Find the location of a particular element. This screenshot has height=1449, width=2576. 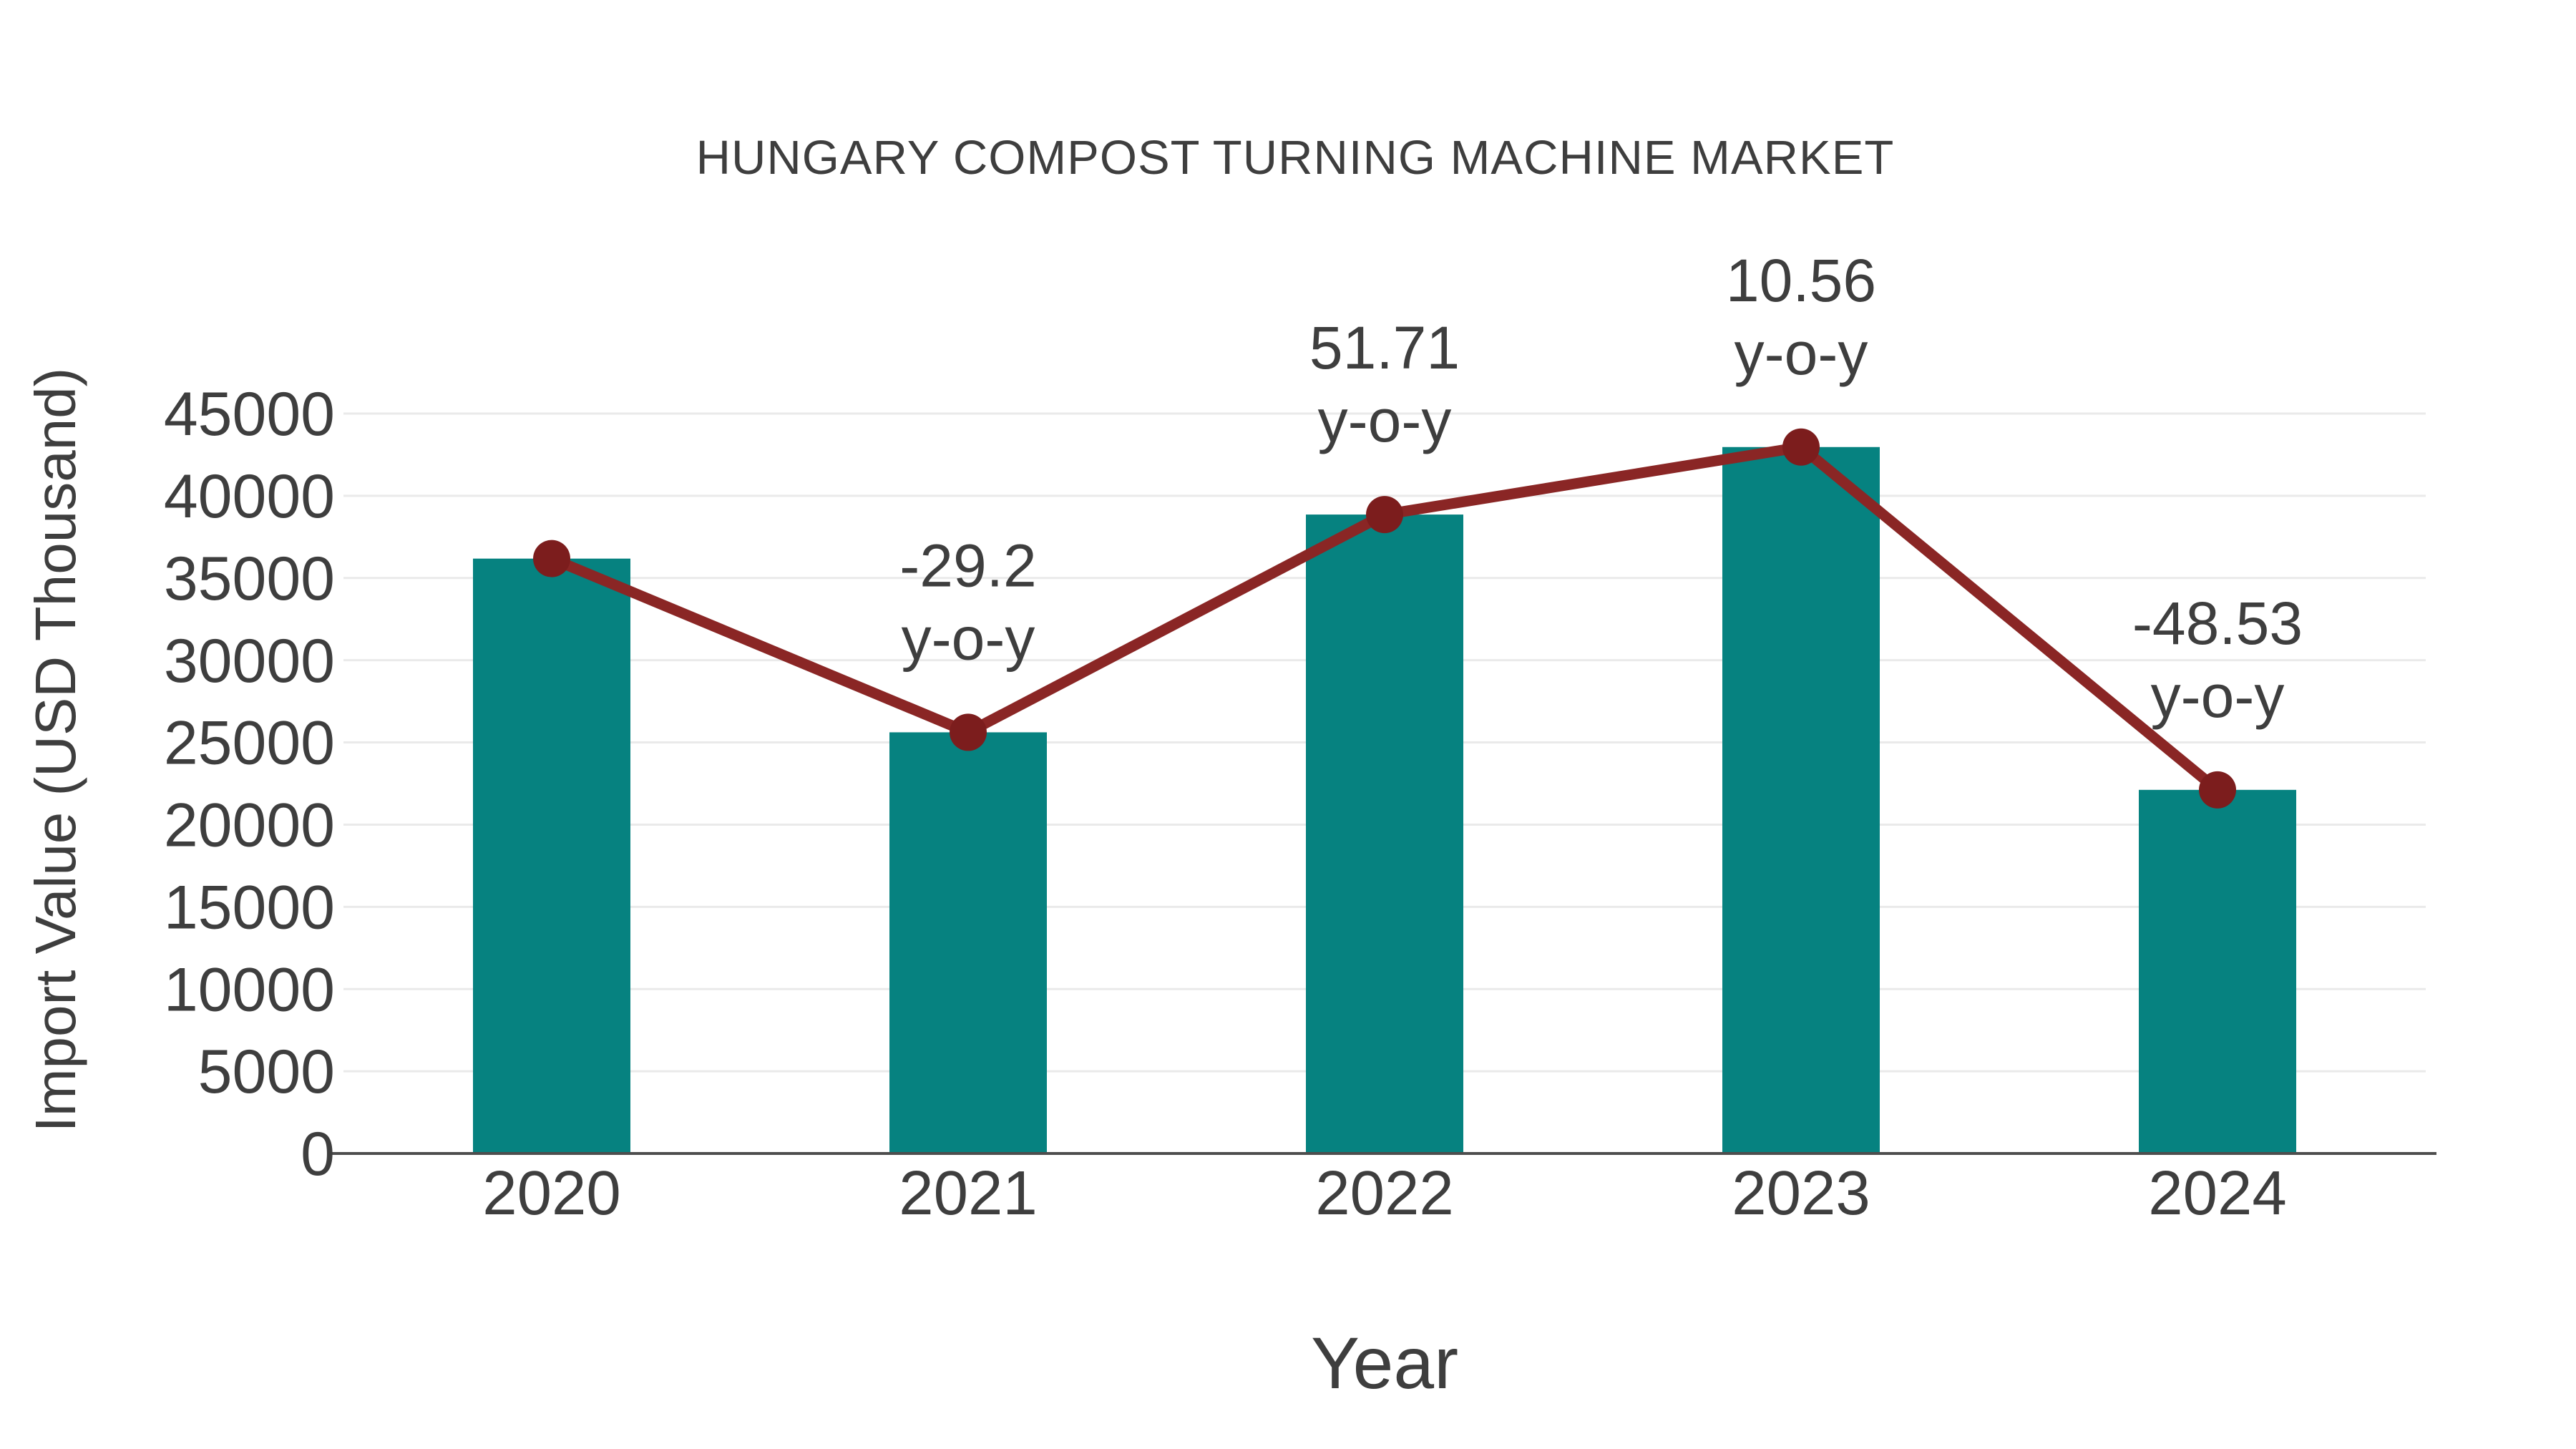

annotation-suffix-2021: y-o-y is located at coordinates (968, 638).